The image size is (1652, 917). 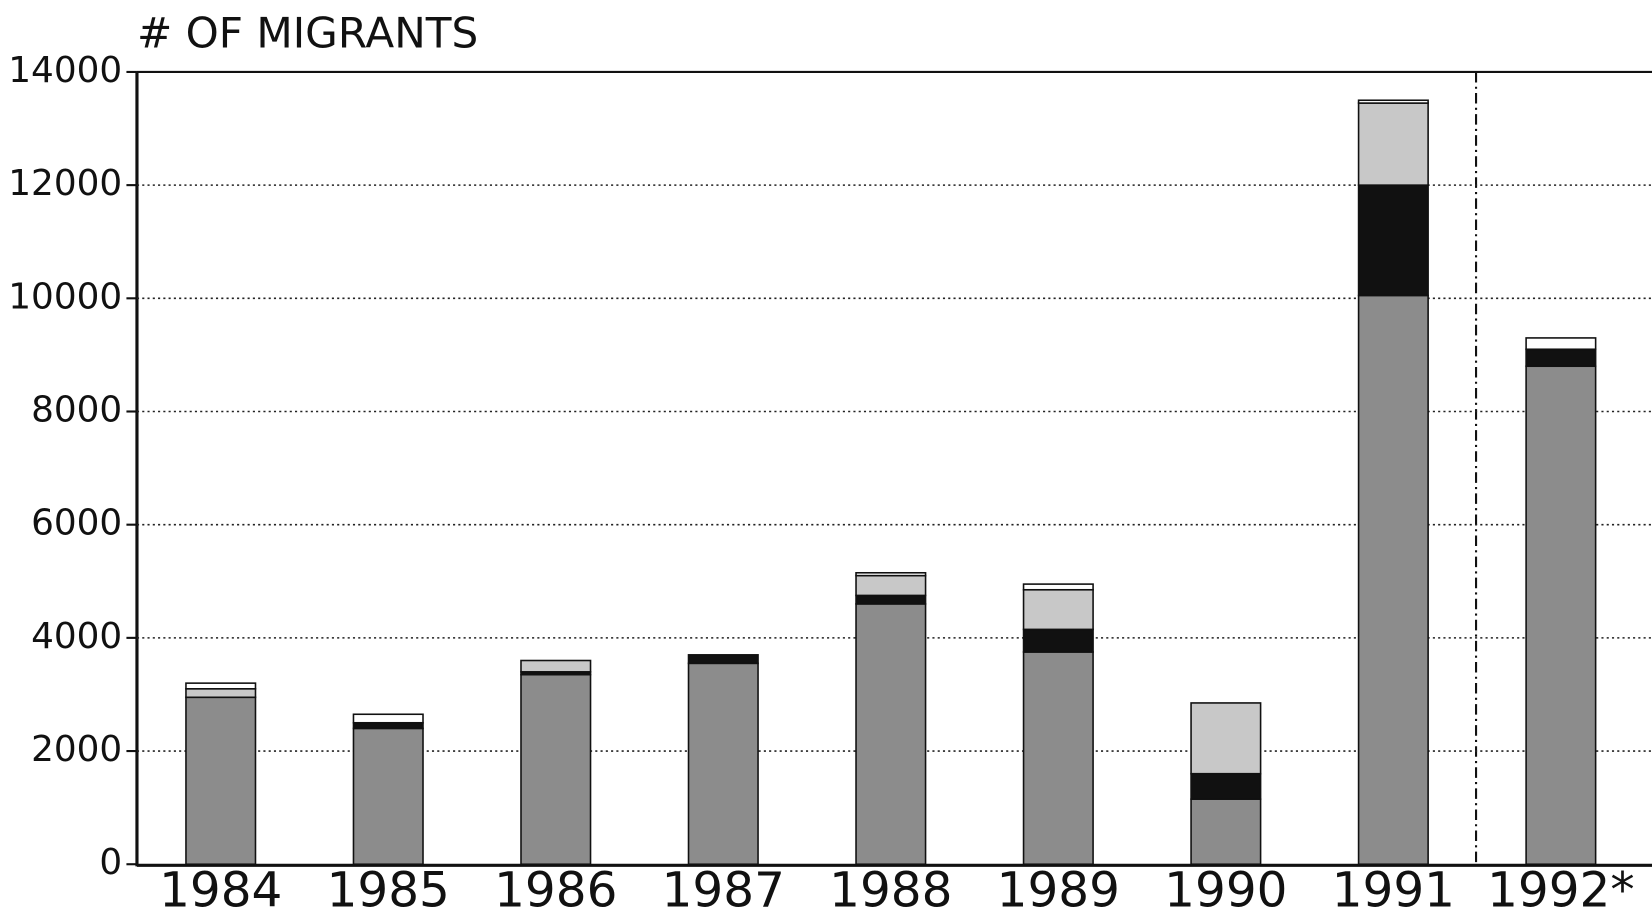 What do you see at coordinates (65, 183) in the screenshot?
I see `y-tick-label: 12000` at bounding box center [65, 183].